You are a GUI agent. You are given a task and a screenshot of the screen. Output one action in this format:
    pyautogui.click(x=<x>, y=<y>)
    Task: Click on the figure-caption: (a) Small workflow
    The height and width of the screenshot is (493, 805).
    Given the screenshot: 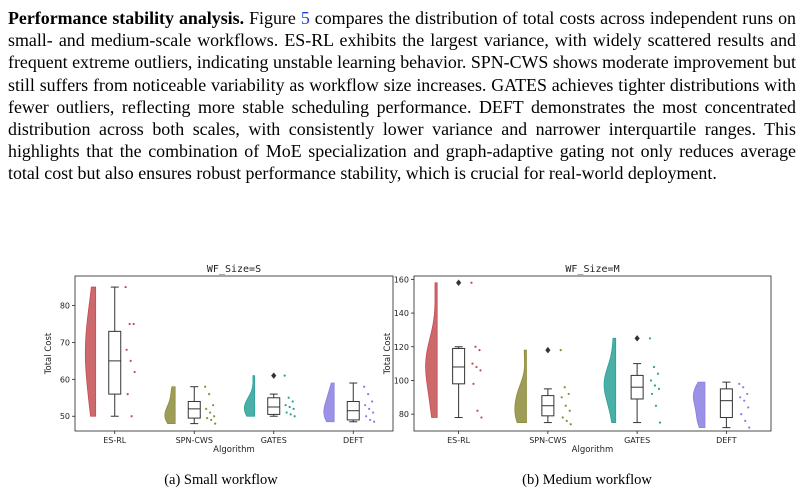 What is the action you would take?
    pyautogui.click(x=221, y=480)
    